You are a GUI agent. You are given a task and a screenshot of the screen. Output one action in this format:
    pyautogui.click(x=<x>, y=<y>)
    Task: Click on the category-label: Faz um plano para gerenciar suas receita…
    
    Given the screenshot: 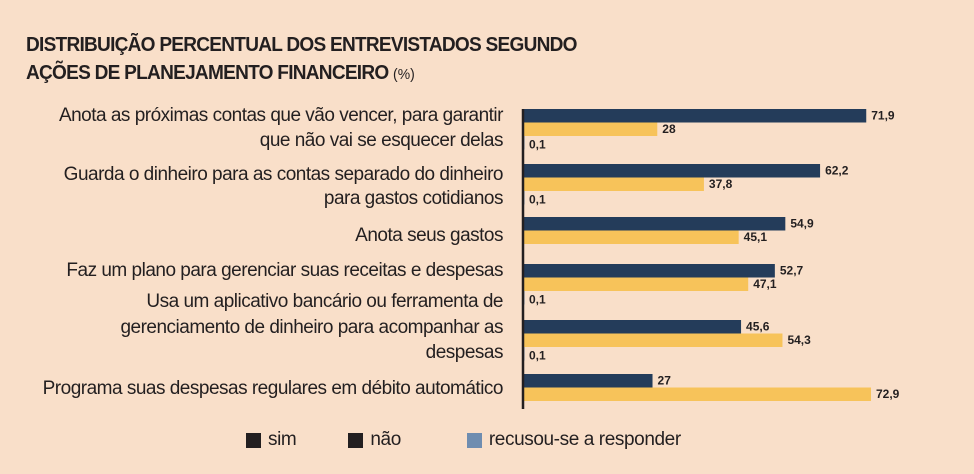 What is the action you would take?
    pyautogui.click(x=284, y=270)
    